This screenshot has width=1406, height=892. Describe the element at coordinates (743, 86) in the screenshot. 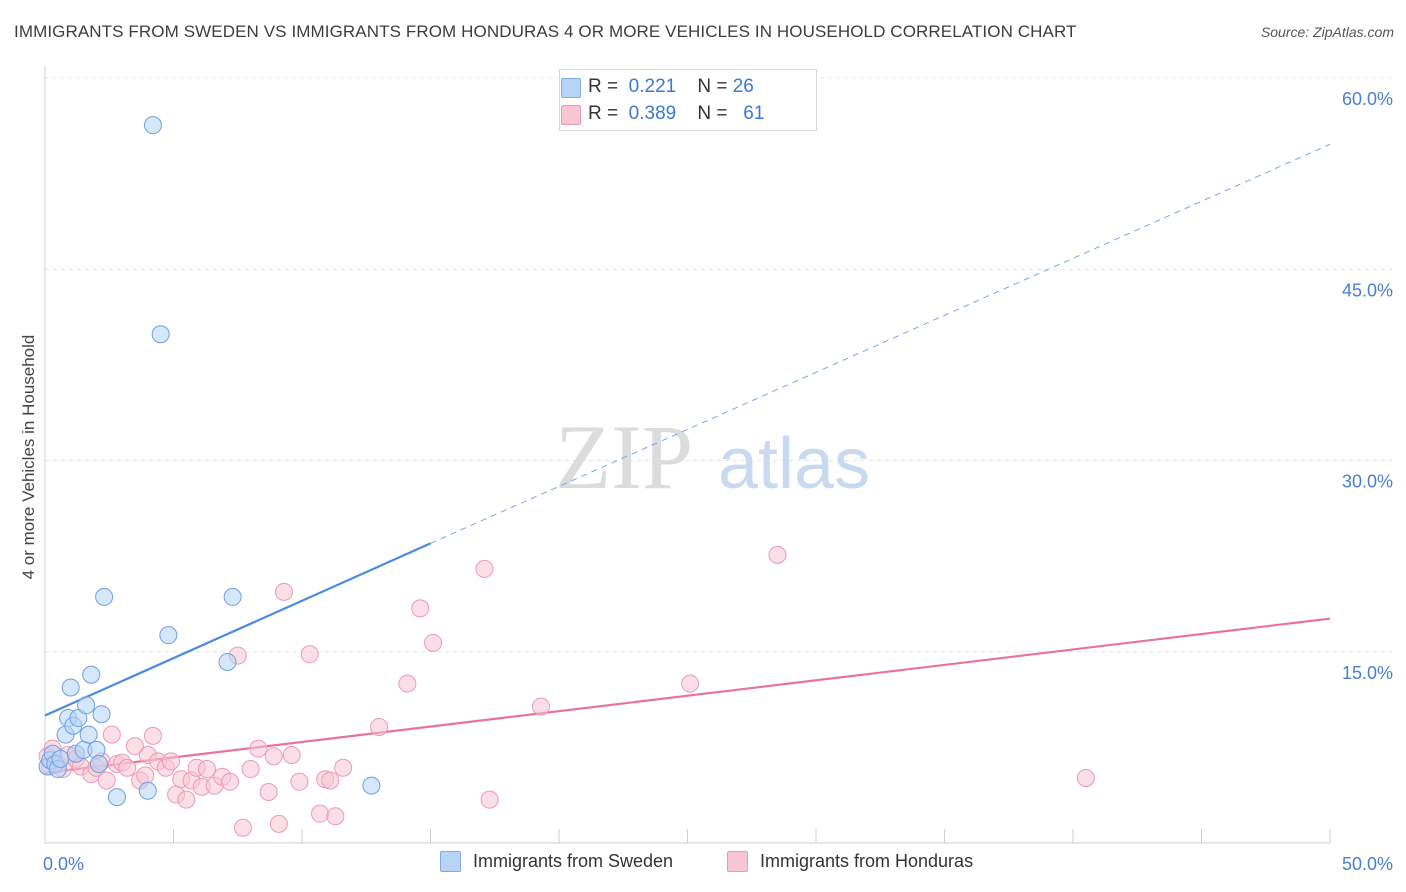

I see `legend-n-value: 26` at that location.